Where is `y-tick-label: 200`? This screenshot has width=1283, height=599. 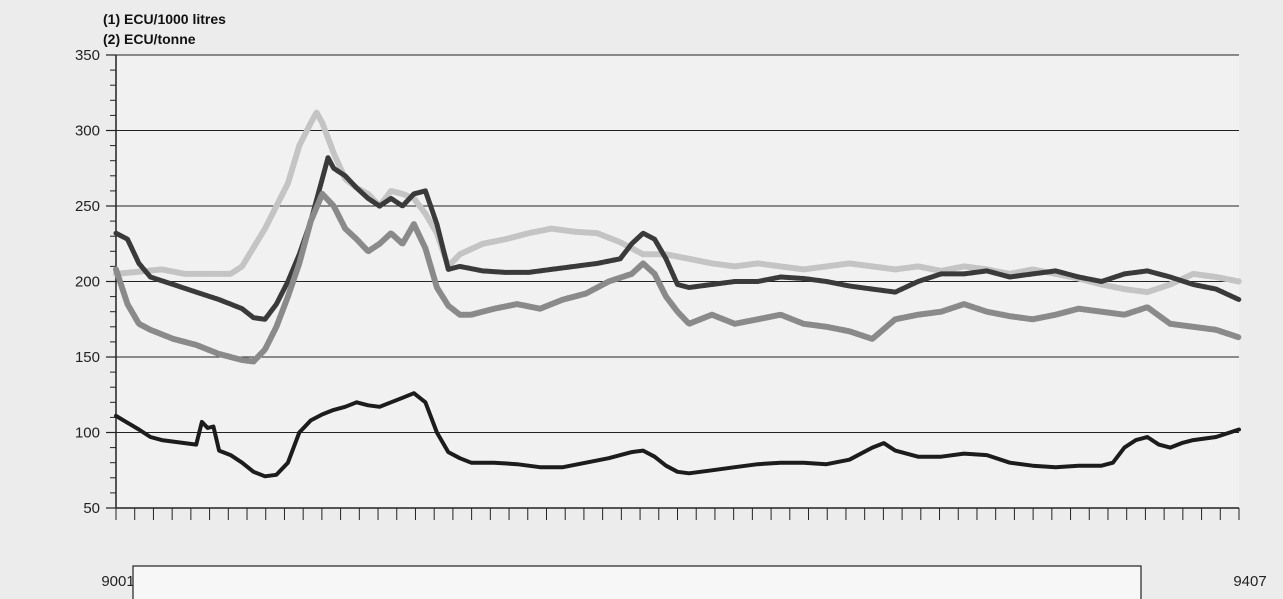 y-tick-label: 200 is located at coordinates (87, 282).